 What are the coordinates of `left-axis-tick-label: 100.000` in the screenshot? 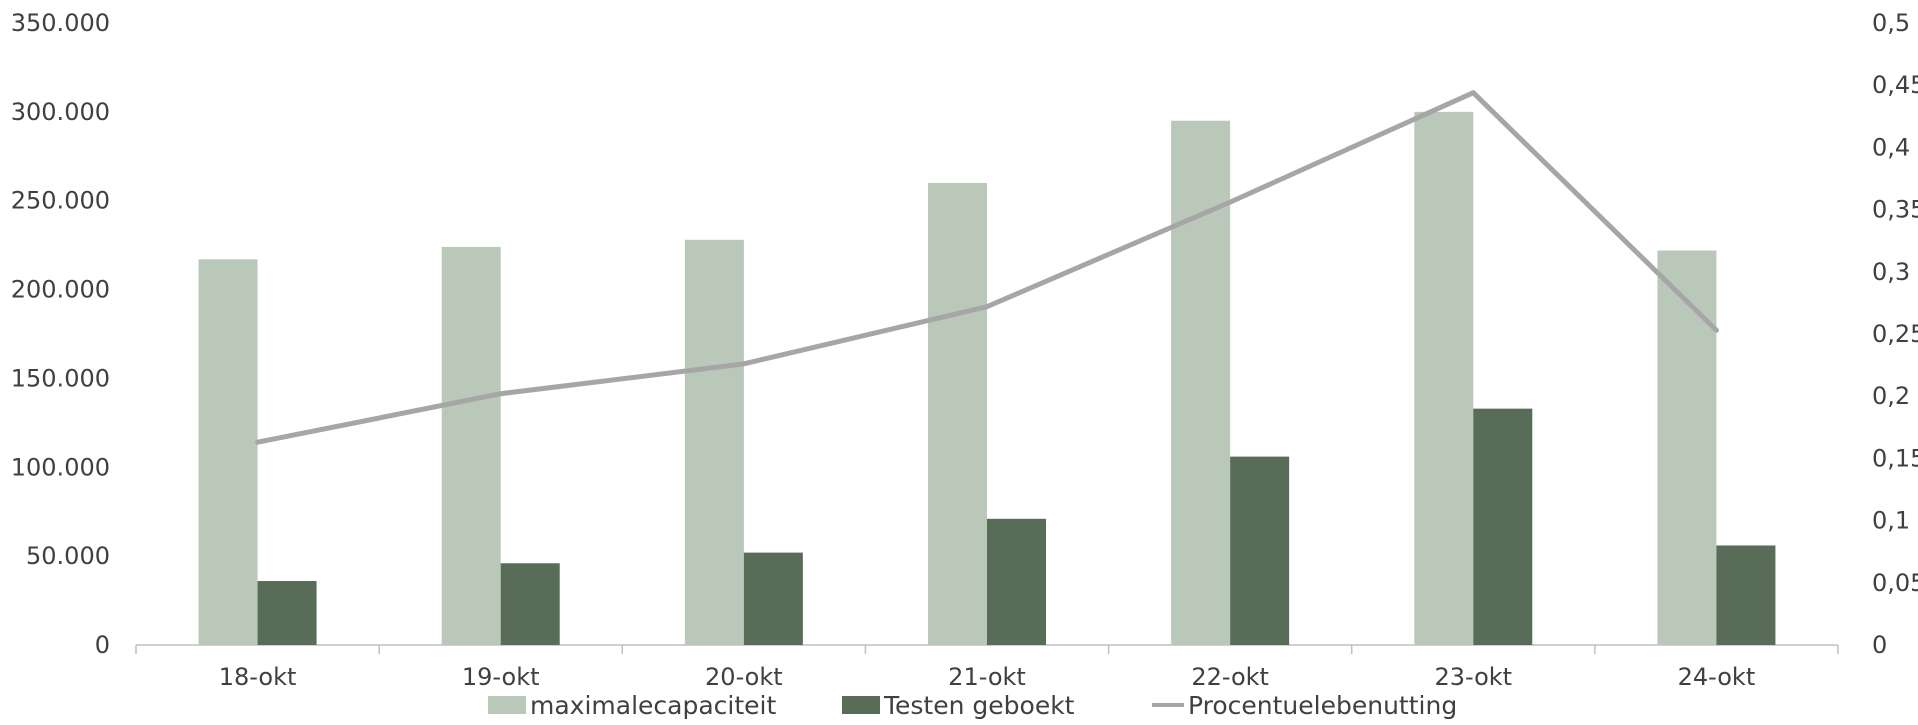 It's located at (60, 467).